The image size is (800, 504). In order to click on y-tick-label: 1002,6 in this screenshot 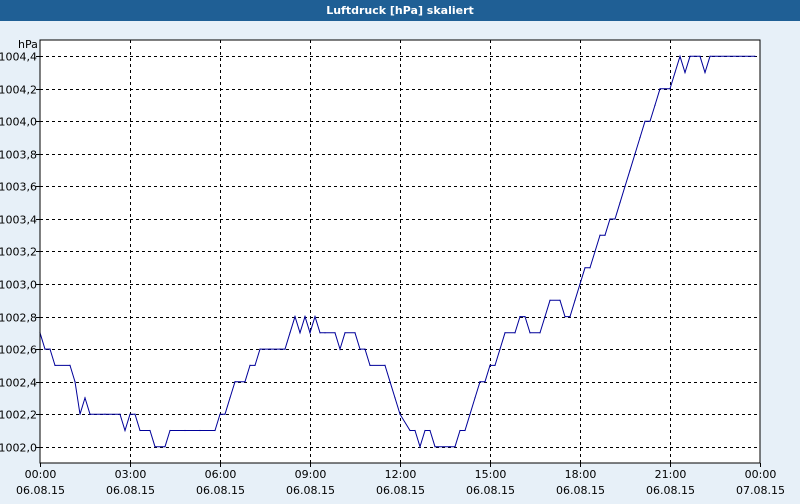, I will do `click(18, 350)`.